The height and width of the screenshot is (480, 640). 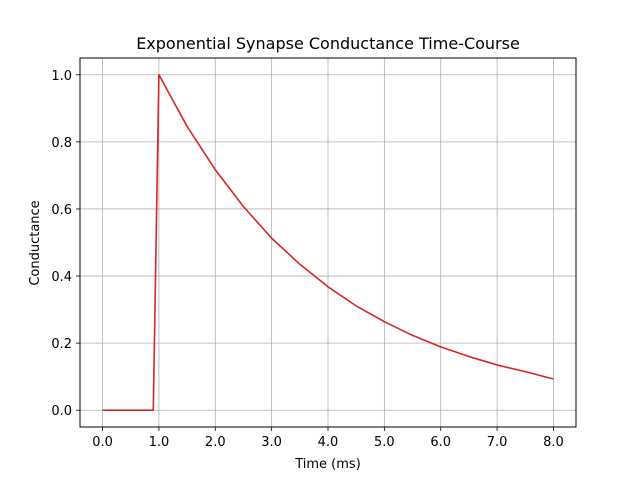 I want to click on y-tick-label: 0.4, so click(x=61, y=277).